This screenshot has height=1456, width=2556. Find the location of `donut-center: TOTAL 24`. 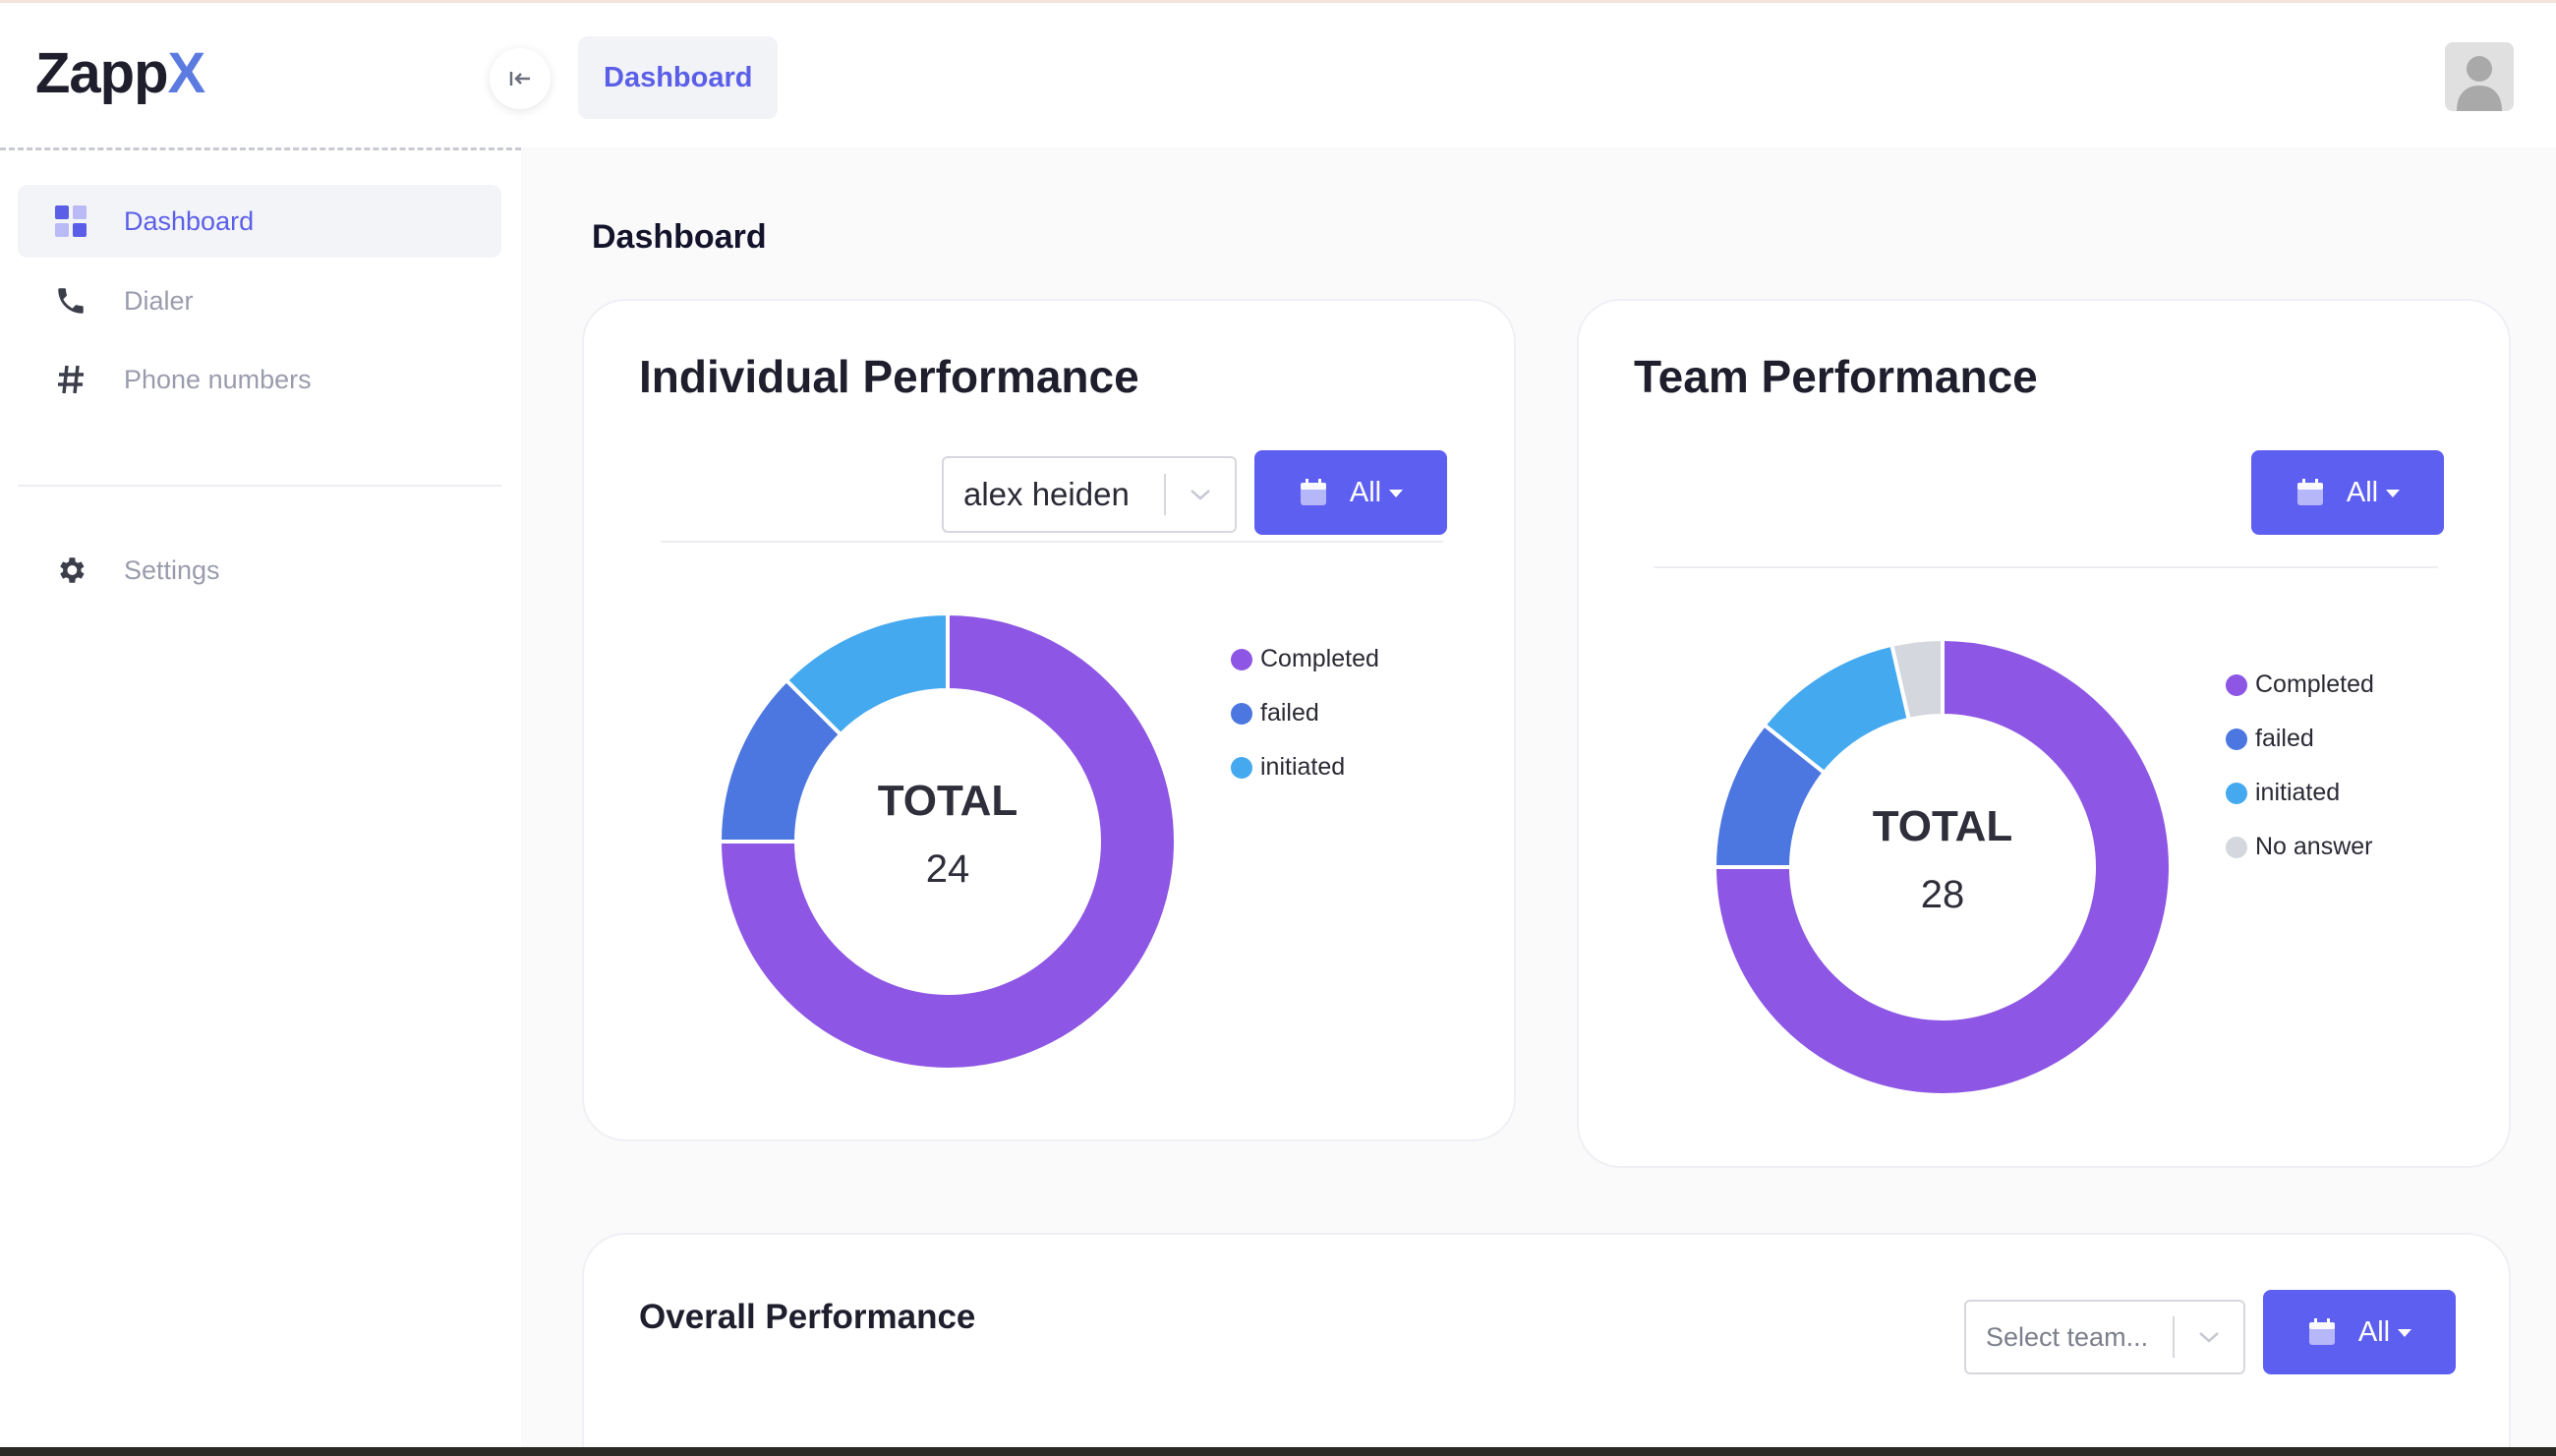

donut-center: TOTAL 24 is located at coordinates (948, 834).